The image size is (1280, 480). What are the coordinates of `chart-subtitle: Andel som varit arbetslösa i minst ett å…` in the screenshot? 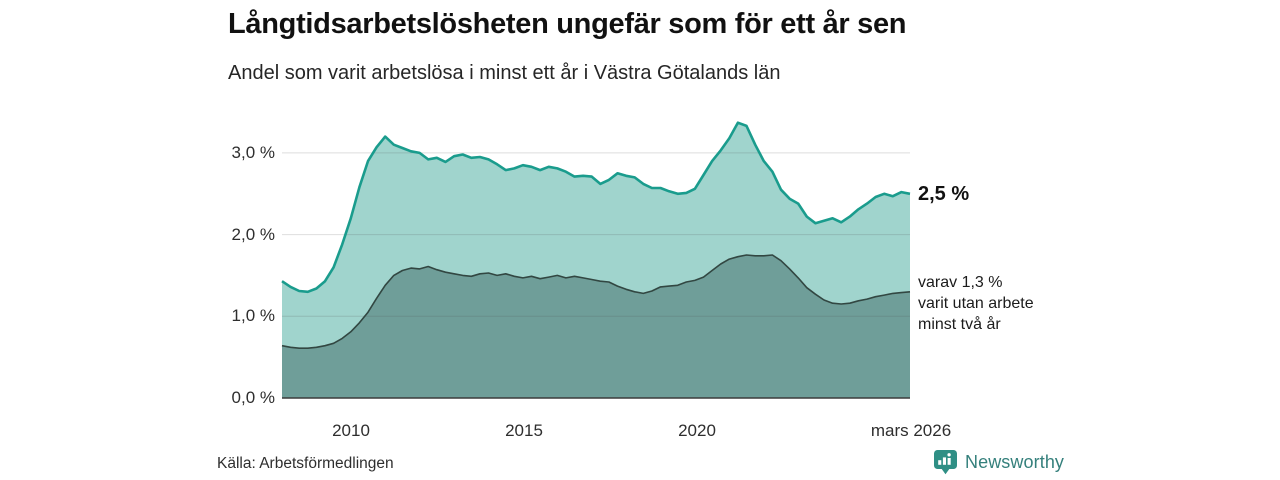 It's located at (504, 73).